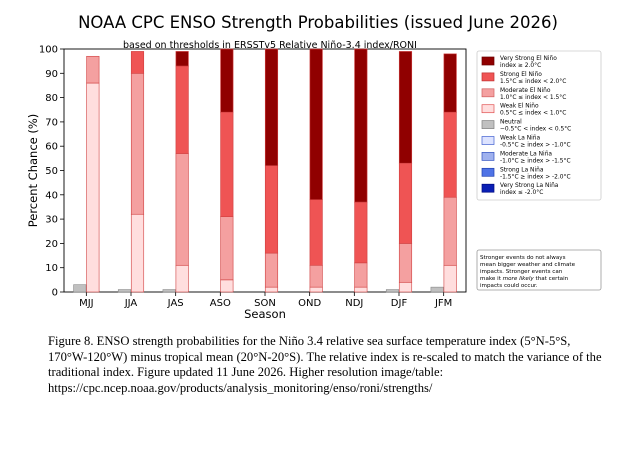  What do you see at coordinates (521, 272) in the screenshot?
I see `note-line-3: impacts. Stronger events can` at bounding box center [521, 272].